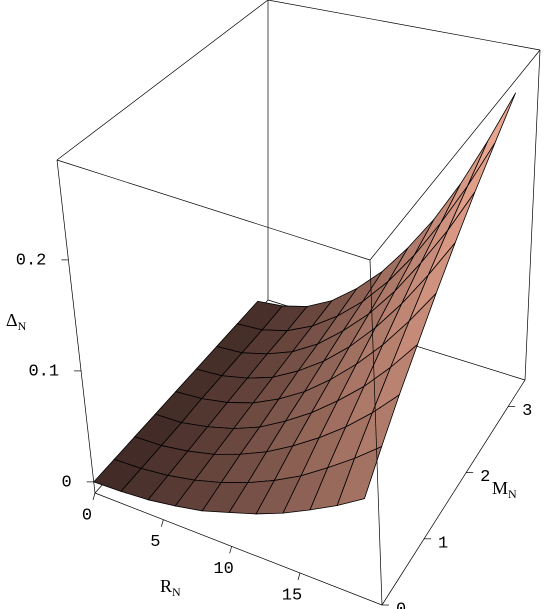 The image size is (545, 609). Describe the element at coordinates (31, 260) in the screenshot. I see `tick-label: 0.2` at that location.